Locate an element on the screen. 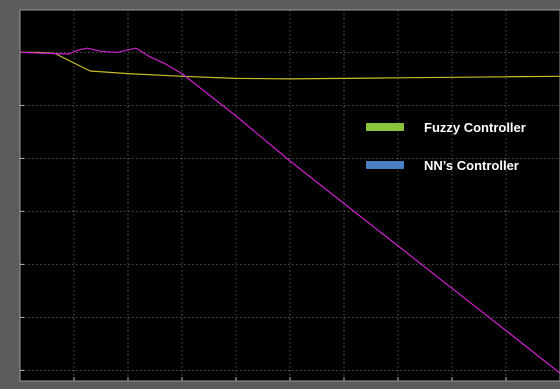 The width and height of the screenshot is (560, 389). legend-label-fuzzy: Fuzzy Controller is located at coordinates (475, 127).